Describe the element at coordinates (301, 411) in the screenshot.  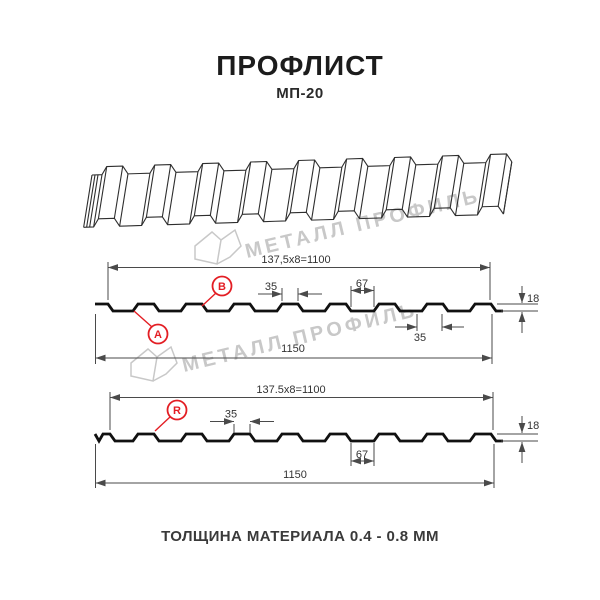
I see `dim-pitch-bottom` at that location.